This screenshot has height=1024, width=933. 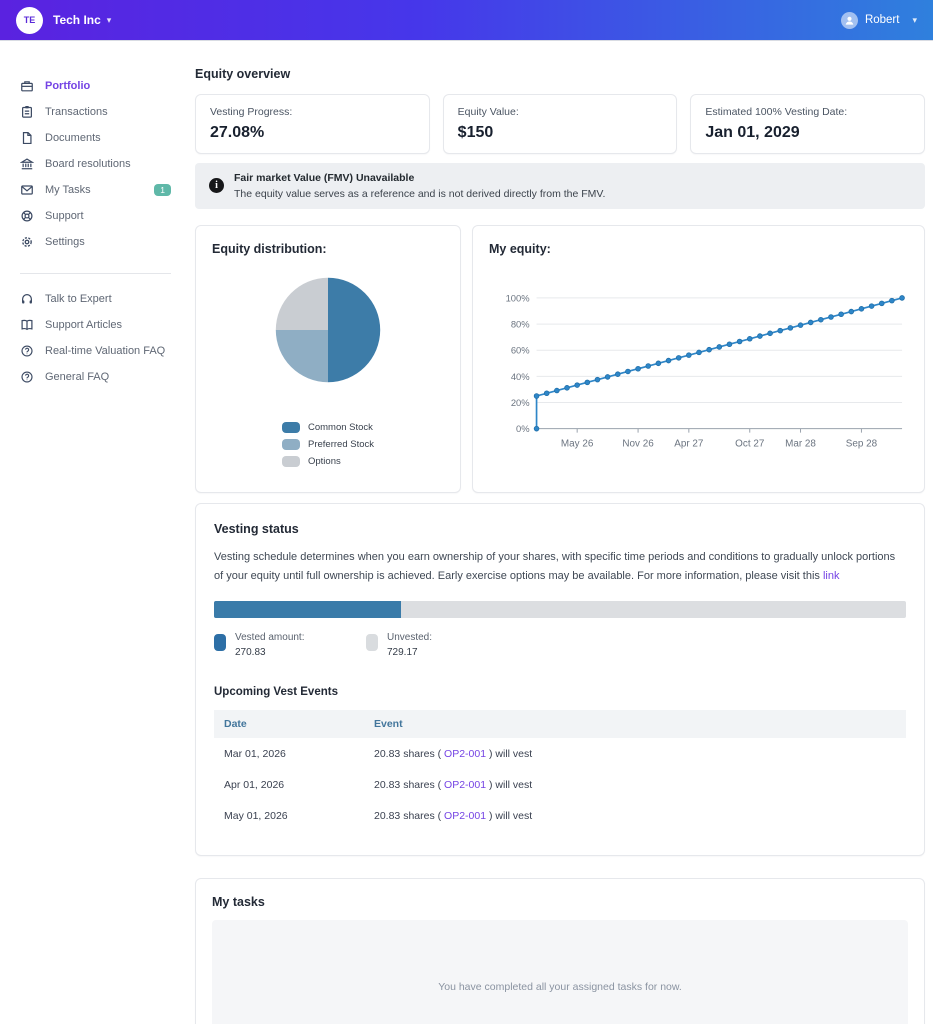 What do you see at coordinates (776, 112) in the screenshot?
I see `stat-label: Estimated 100% Vesting Date:` at bounding box center [776, 112].